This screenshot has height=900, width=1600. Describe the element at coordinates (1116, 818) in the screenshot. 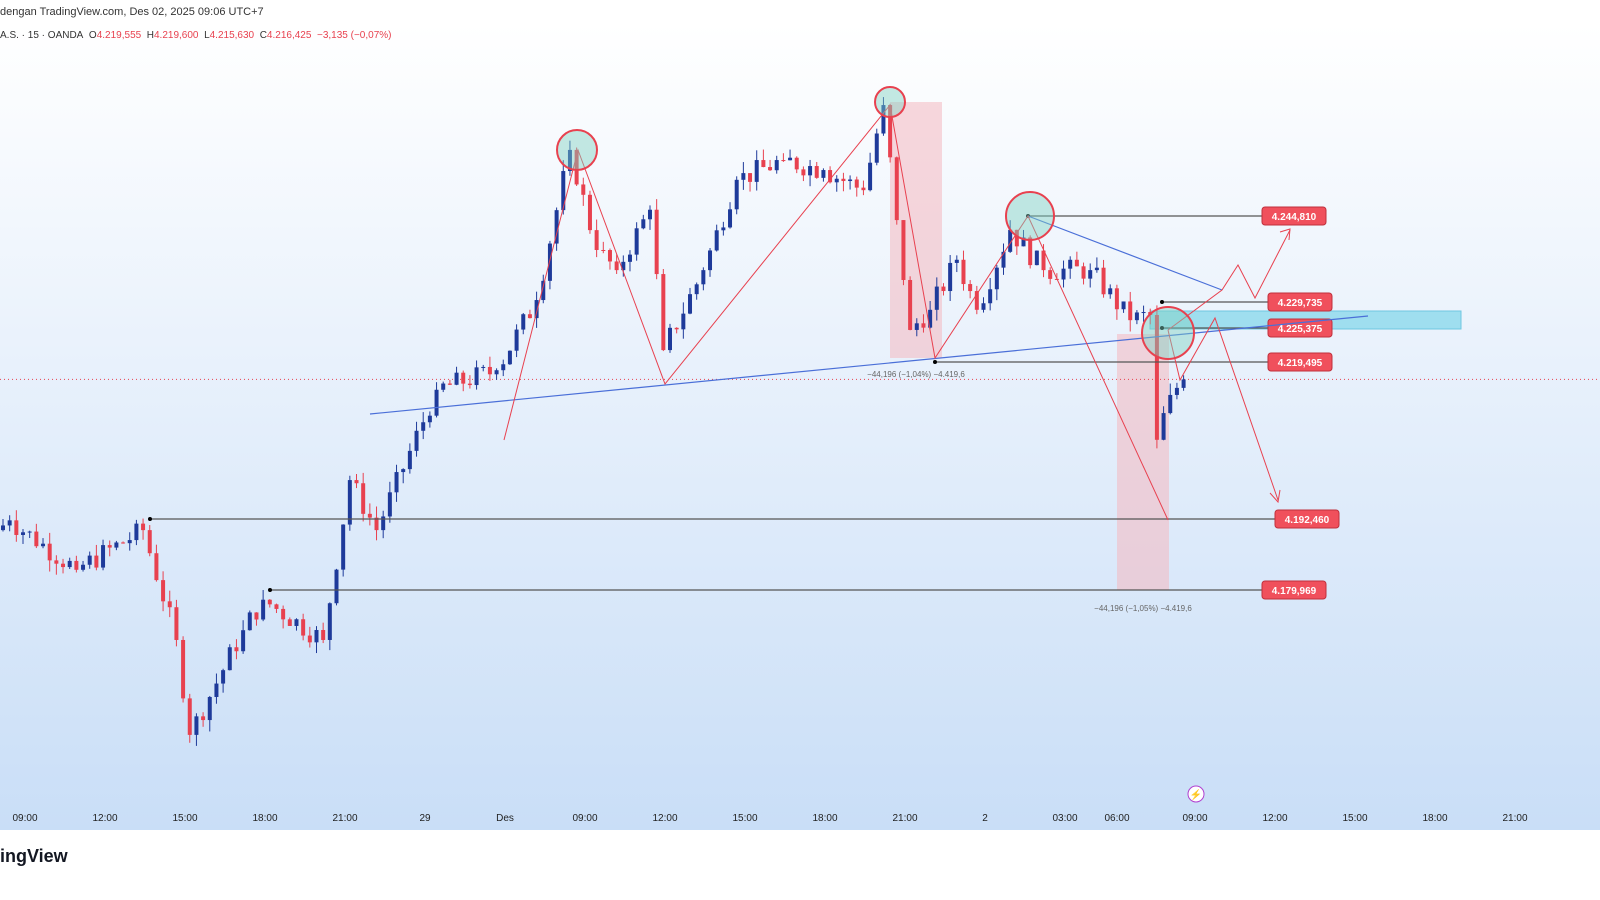

I see `x-tick-label: 06:00` at that location.